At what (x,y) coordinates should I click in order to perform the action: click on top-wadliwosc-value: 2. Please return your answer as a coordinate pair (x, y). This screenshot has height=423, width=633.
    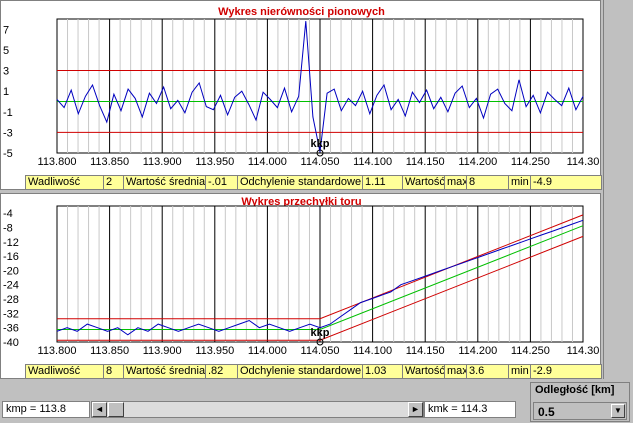
    Looking at the image, I should click on (114, 182).